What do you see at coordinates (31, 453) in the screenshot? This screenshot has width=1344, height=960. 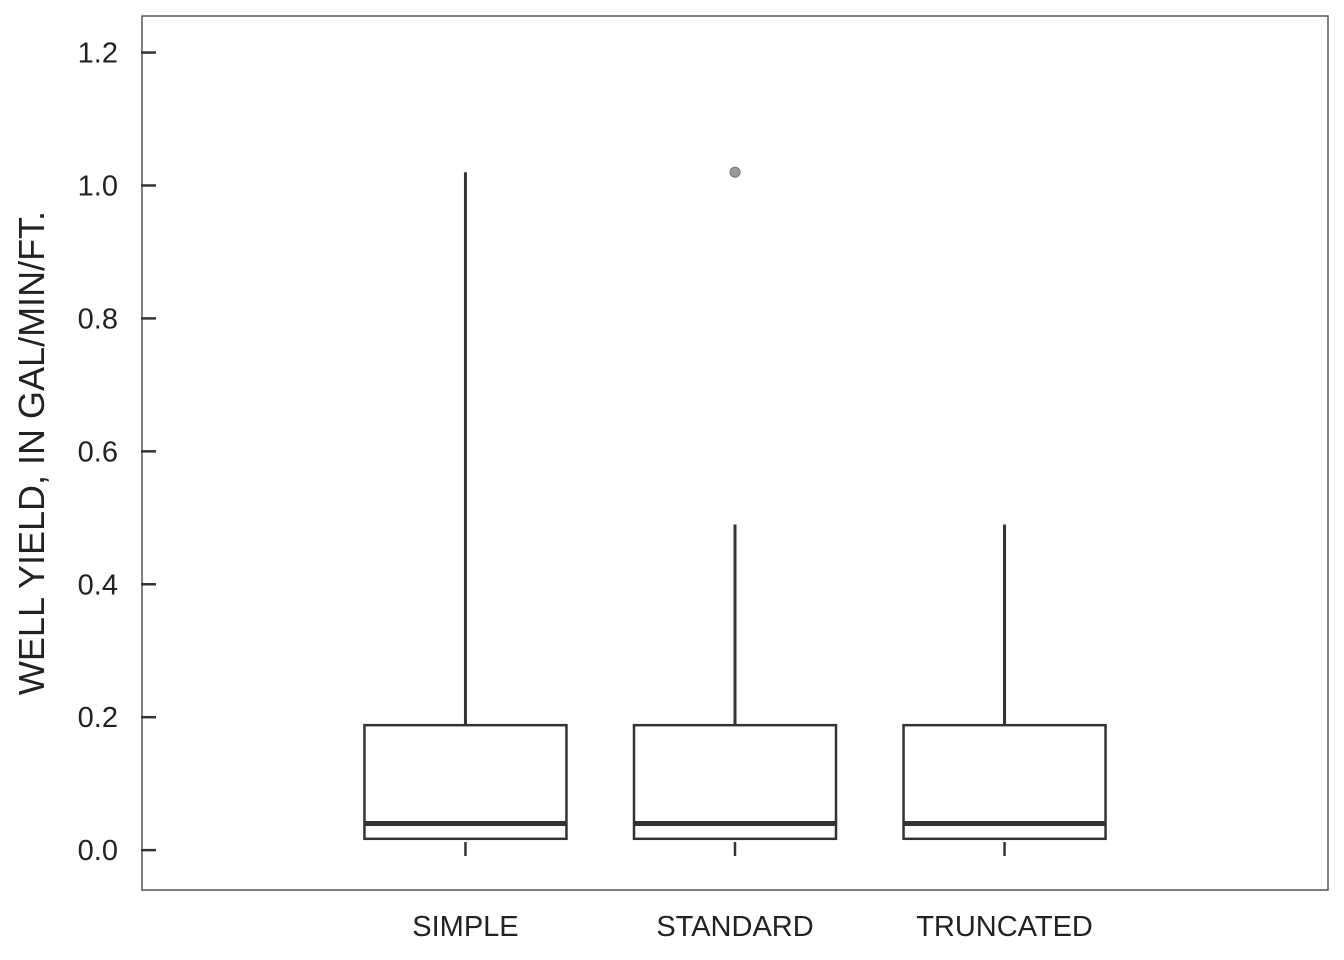 I see `y-axis-title: WELL YIELD, IN GAL/MIN/FT.` at bounding box center [31, 453].